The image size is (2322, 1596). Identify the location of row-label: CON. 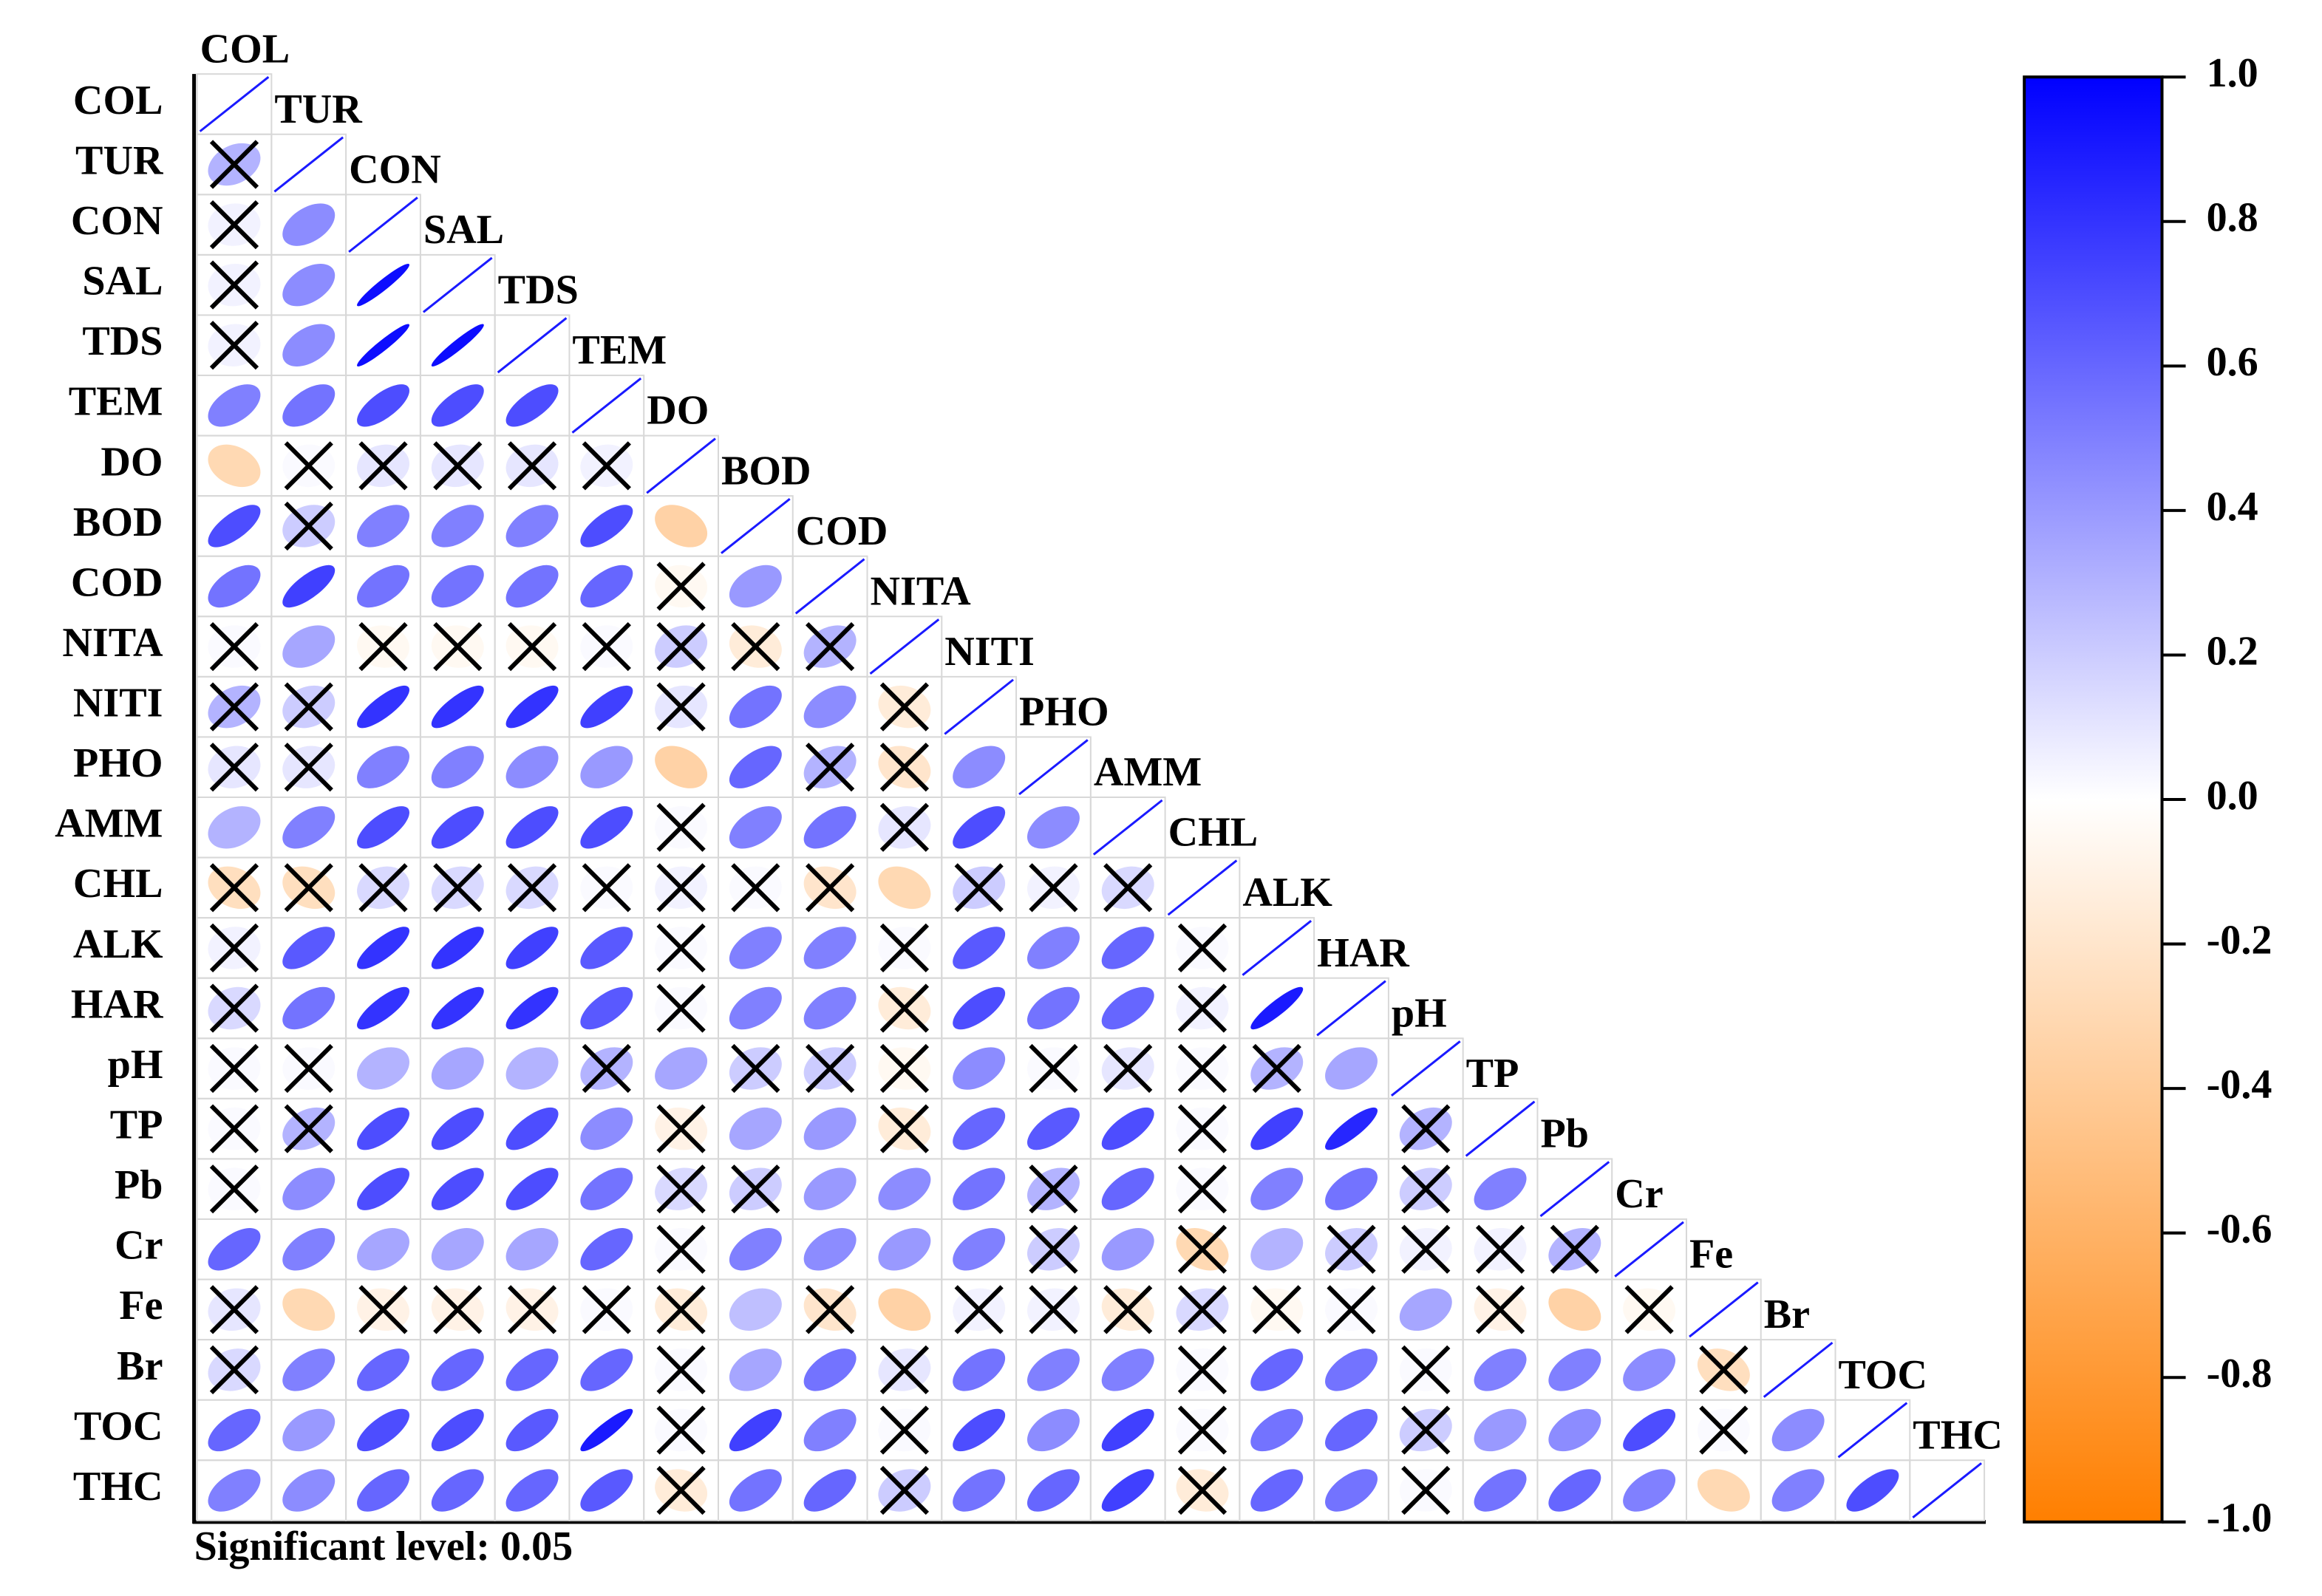
(117, 221).